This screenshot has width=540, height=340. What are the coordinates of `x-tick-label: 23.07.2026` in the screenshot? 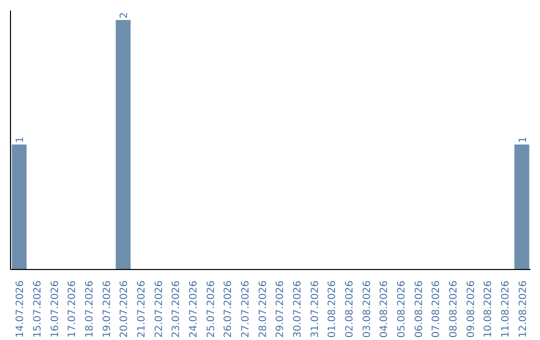 It's located at (176, 309).